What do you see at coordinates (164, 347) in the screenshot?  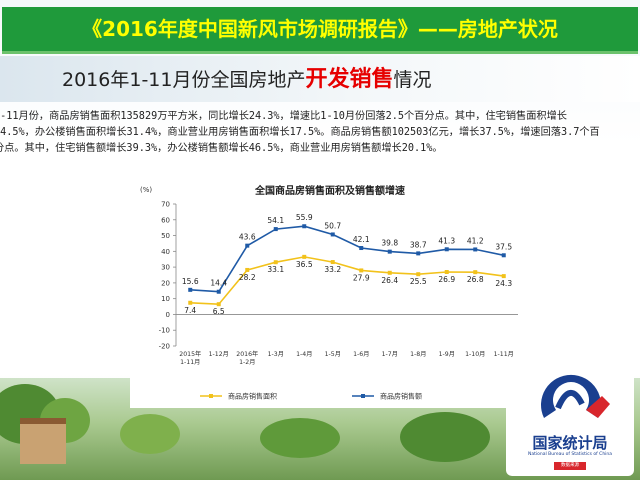 I see `y-tick-label: -20` at bounding box center [164, 347].